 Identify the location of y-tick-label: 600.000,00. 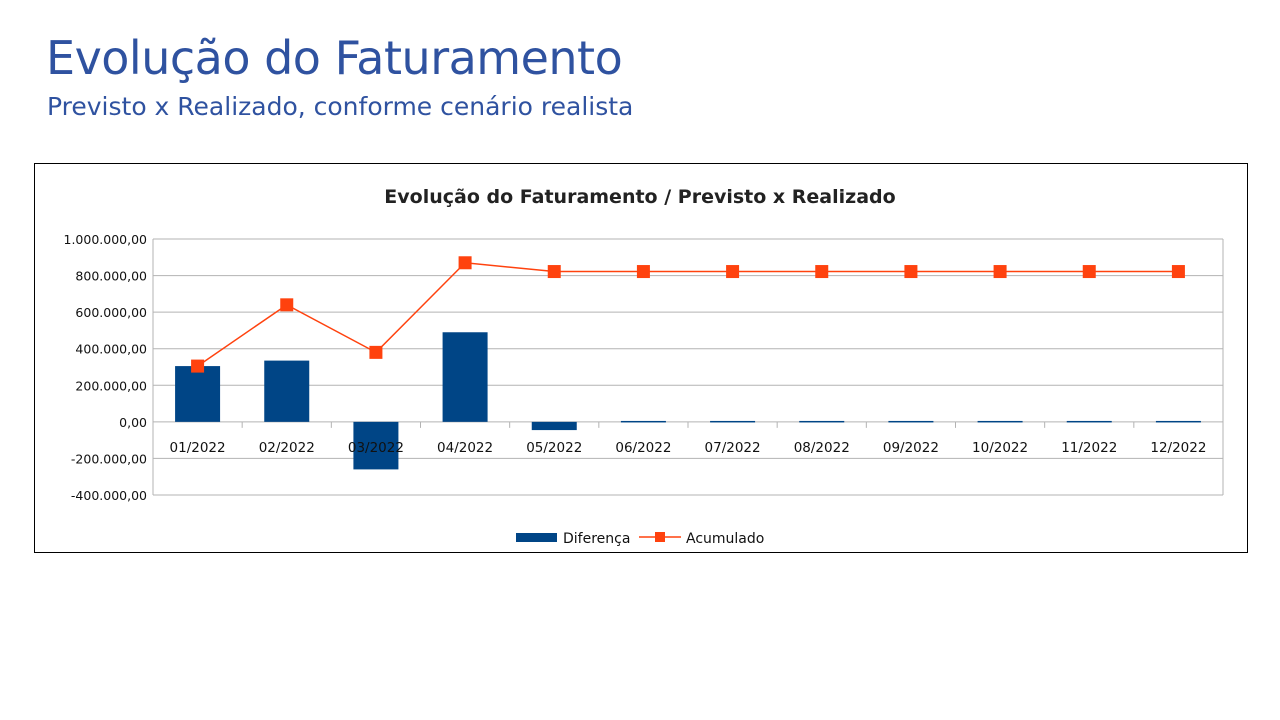
(111, 312).